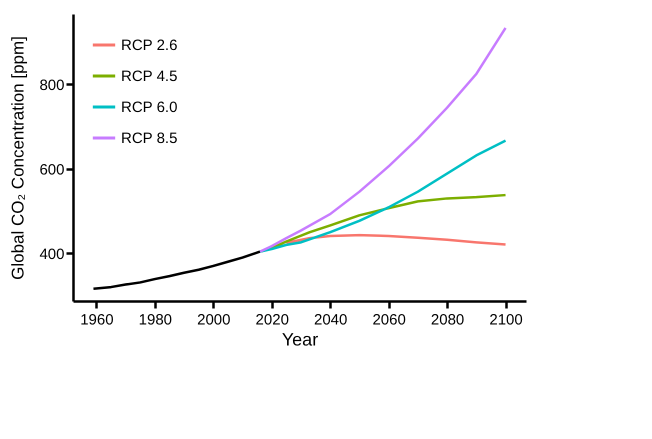 This screenshot has width=652, height=439. What do you see at coordinates (506, 320) in the screenshot?
I see `x-tick-label: 2100` at bounding box center [506, 320].